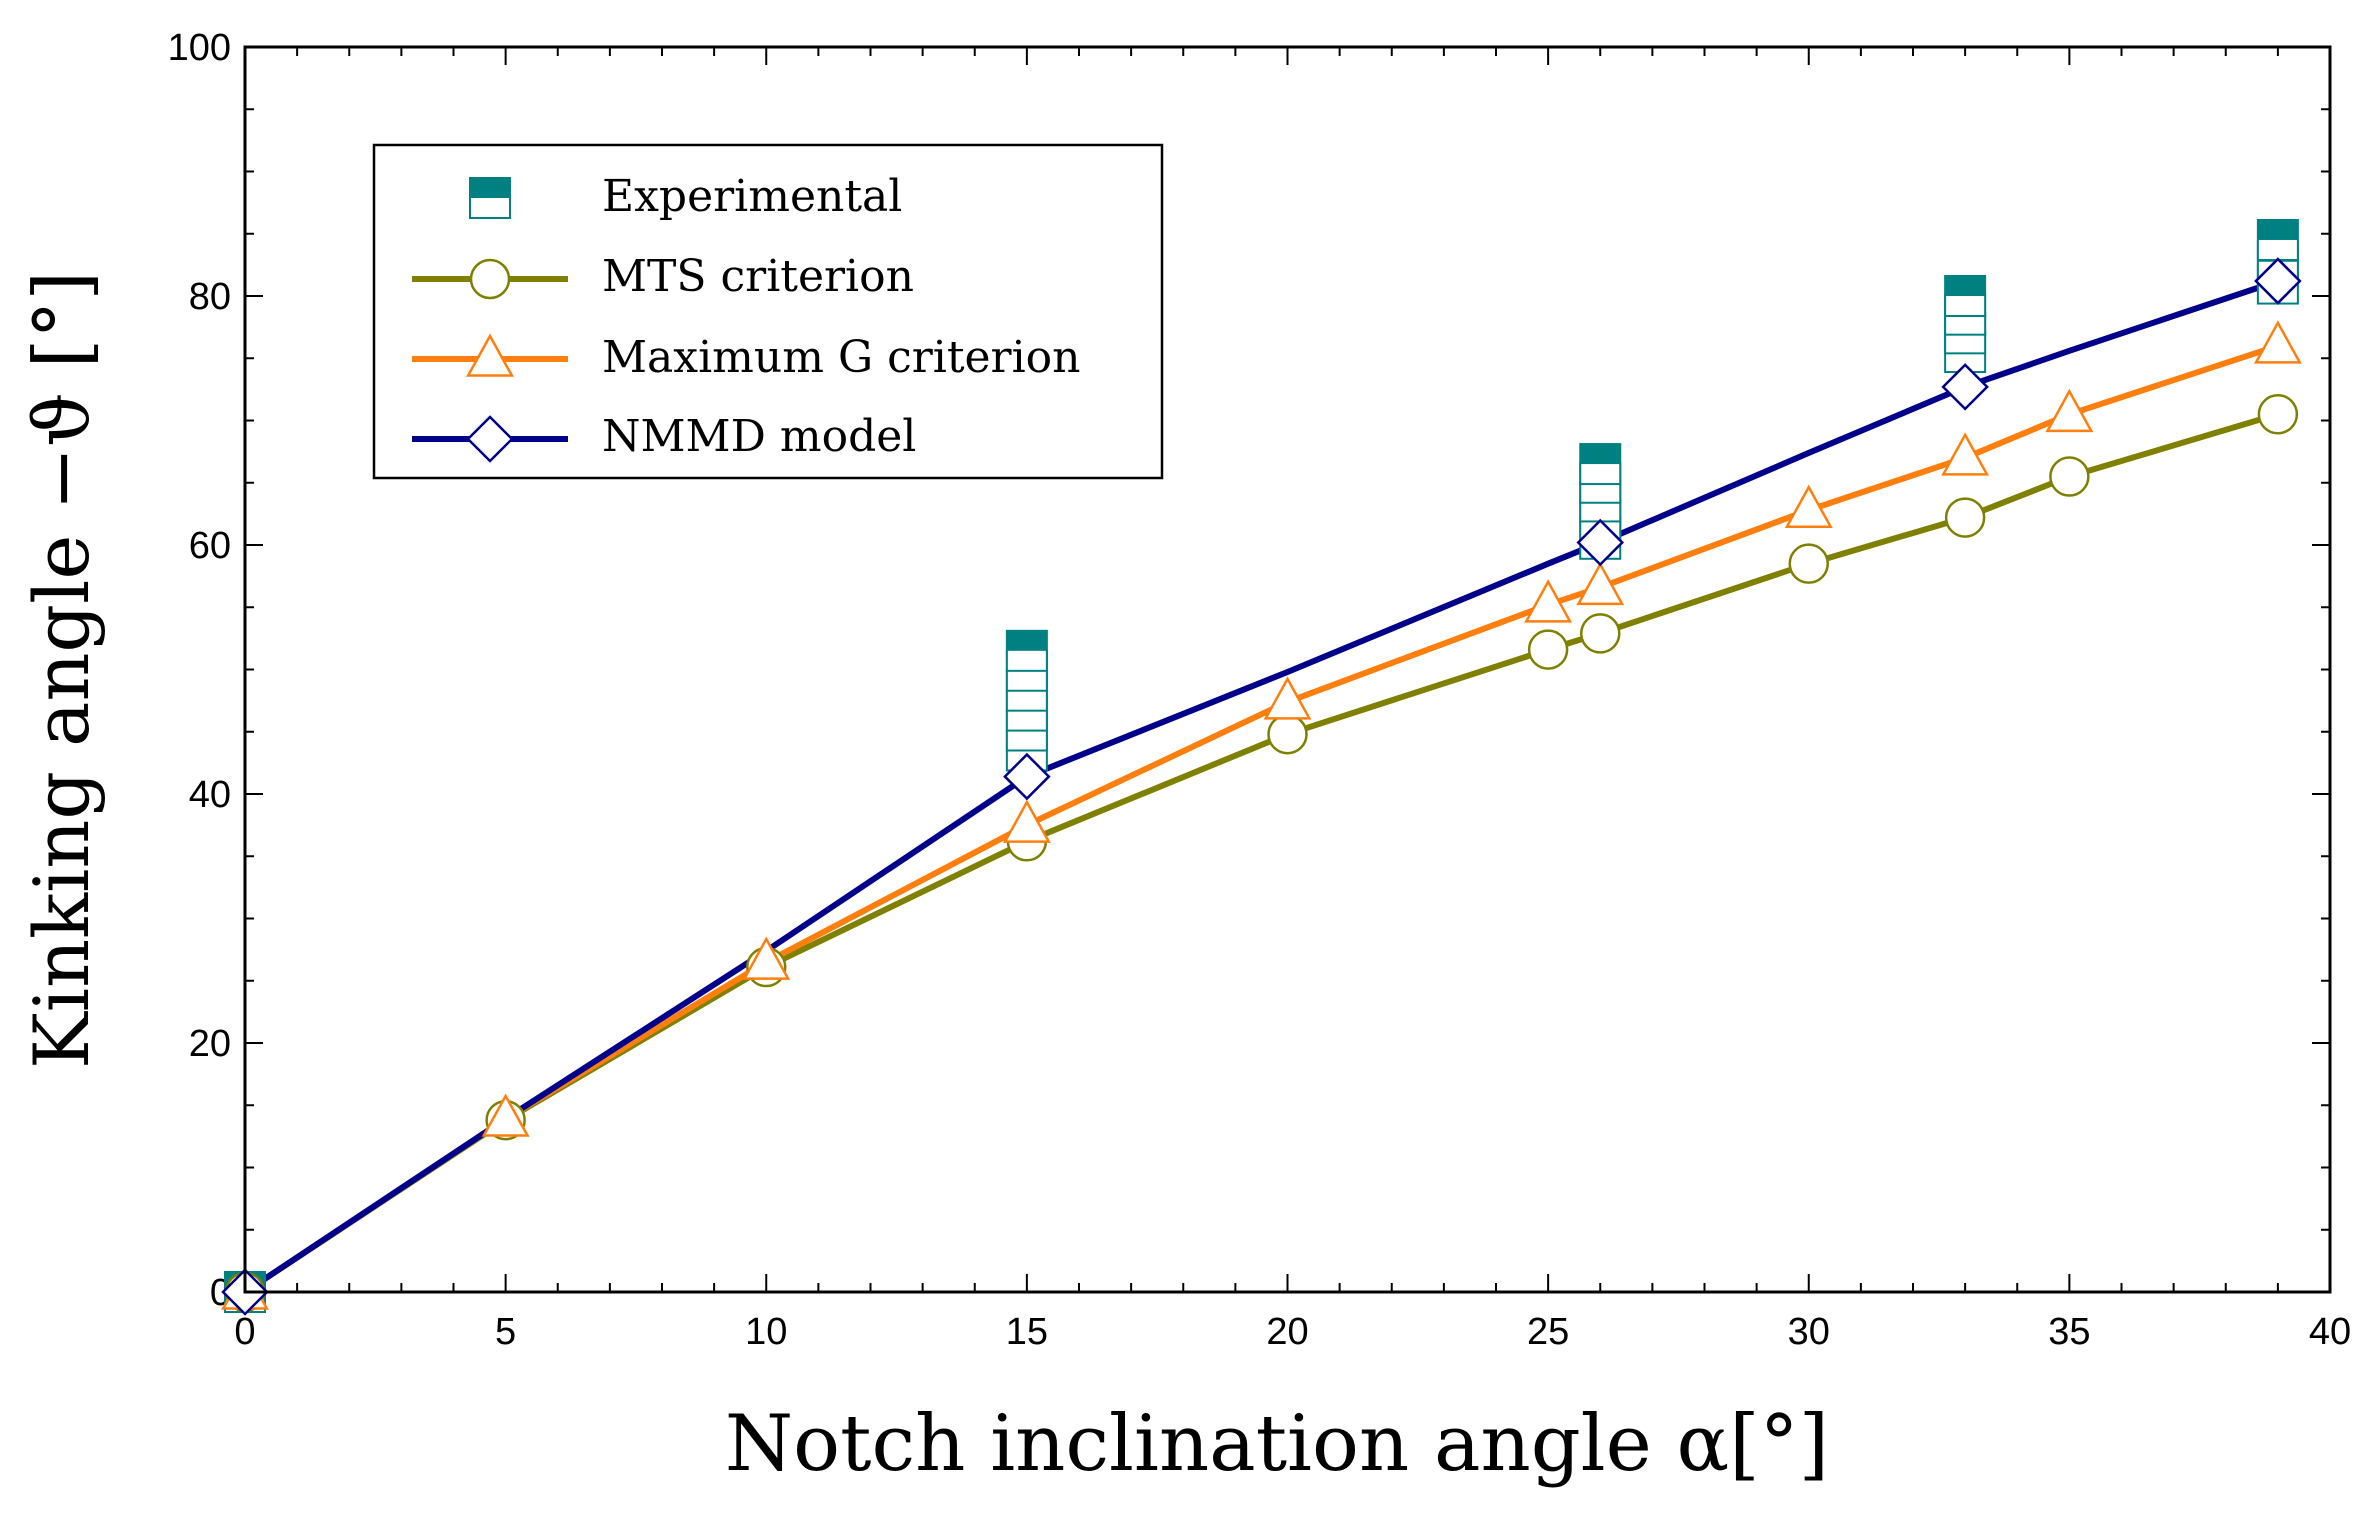 This screenshot has height=1517, width=2376. Describe the element at coordinates (210, 795) in the screenshot. I see `y-tick-label: 40` at that location.